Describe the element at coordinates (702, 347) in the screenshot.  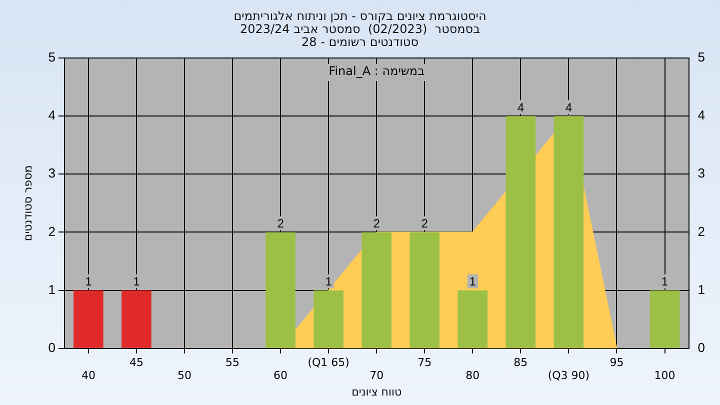
I see `y2-tick-label: 0` at that location.